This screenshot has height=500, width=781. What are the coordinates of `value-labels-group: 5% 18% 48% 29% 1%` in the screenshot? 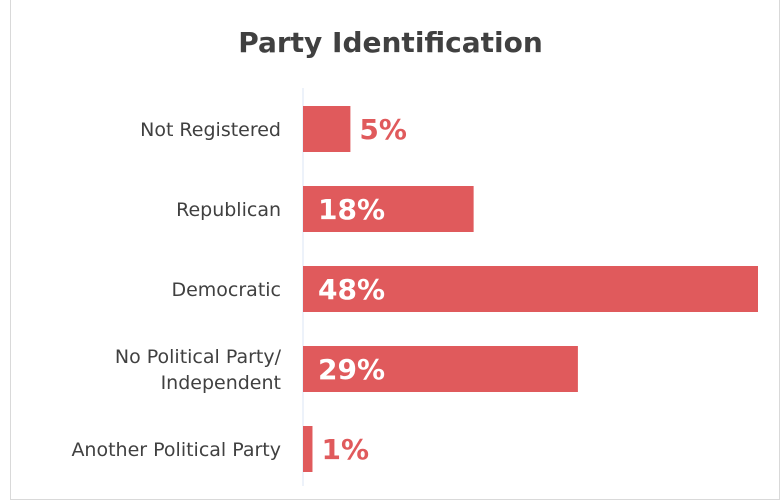 It's located at (362, 289).